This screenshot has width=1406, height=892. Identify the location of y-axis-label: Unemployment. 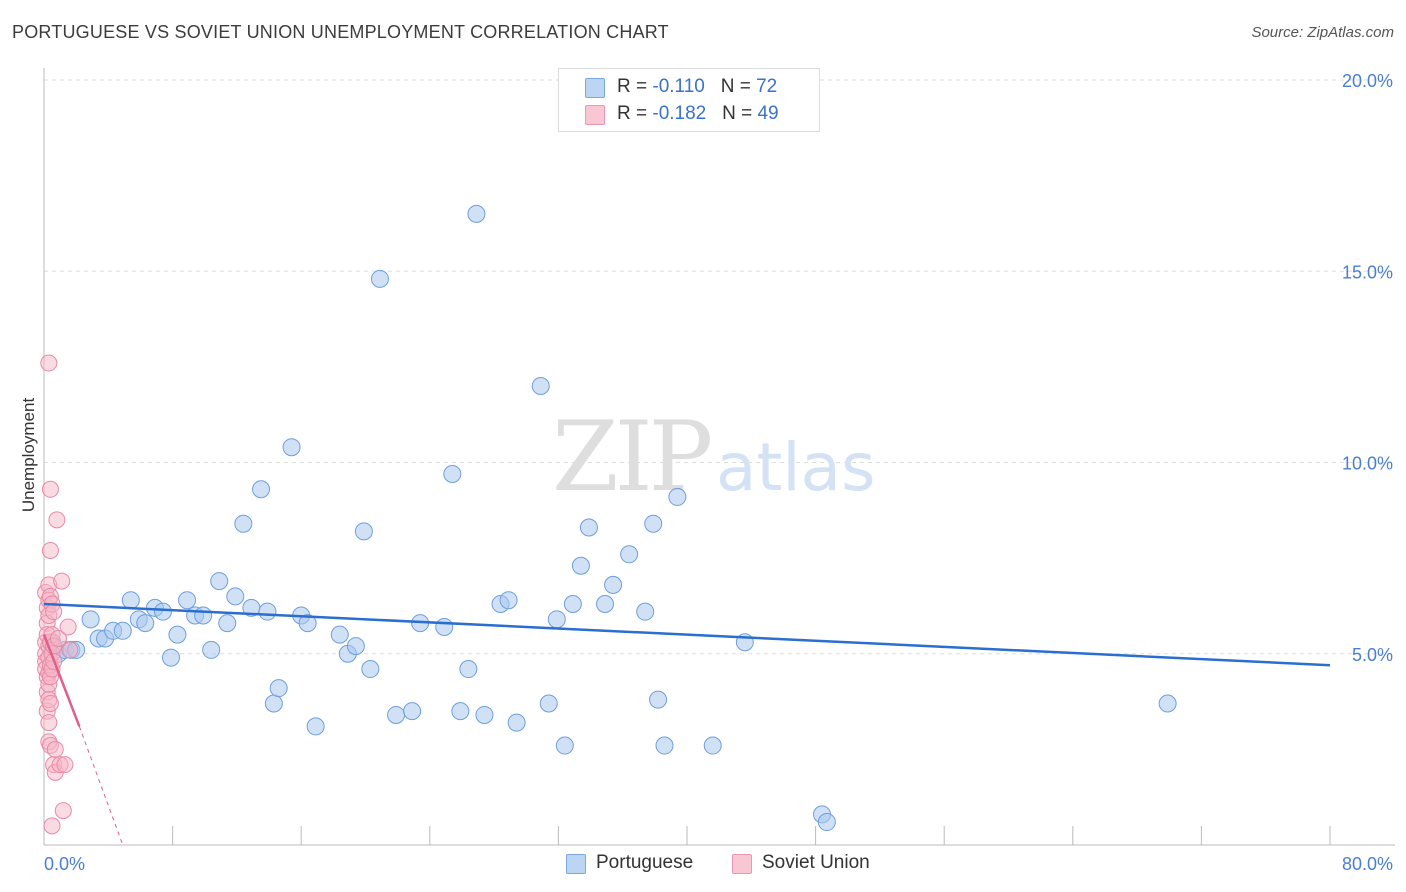
(28, 455).